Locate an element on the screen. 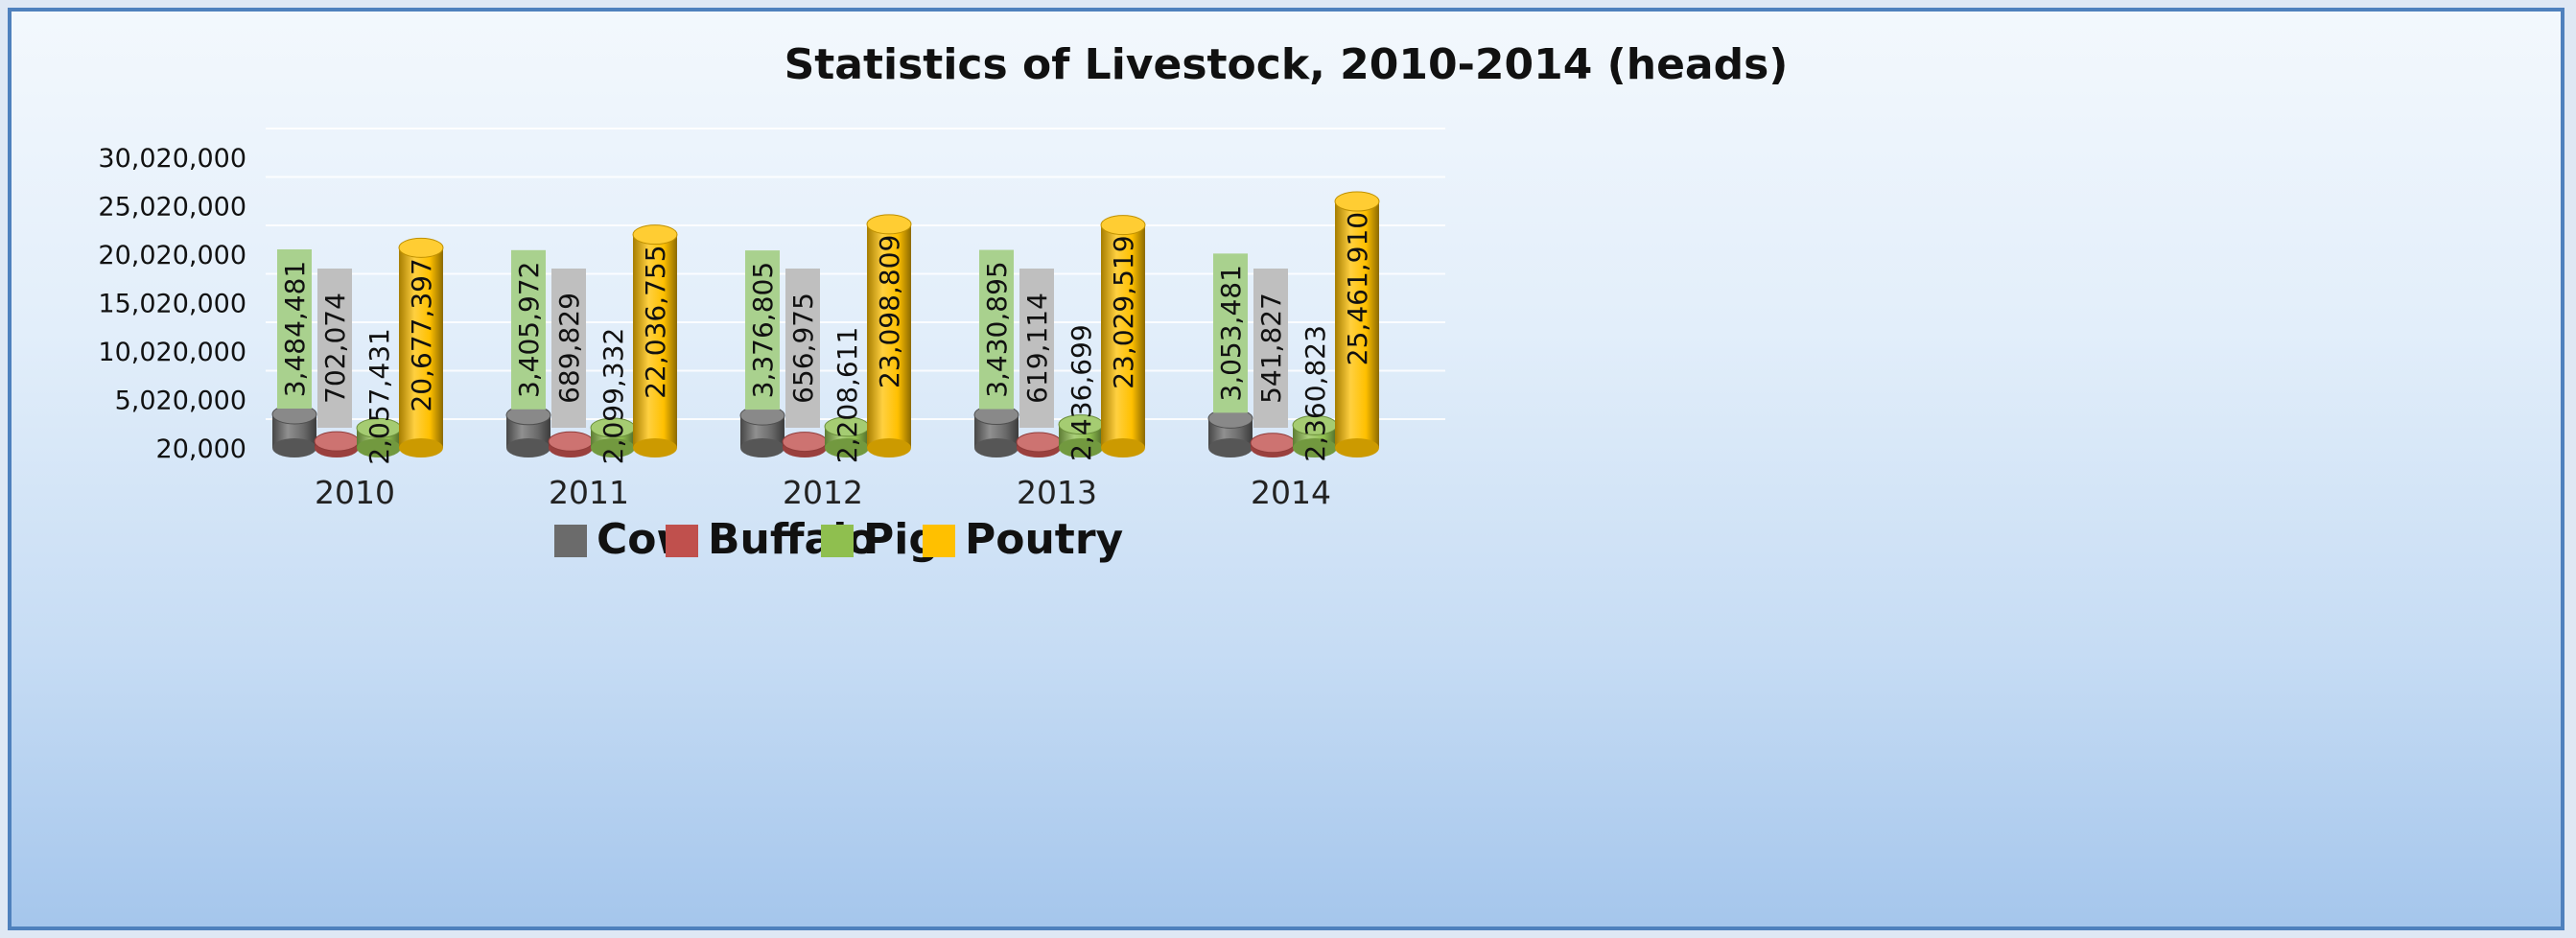 The height and width of the screenshot is (938, 2576). data-label-pig-2011: 2,099,332 is located at coordinates (613, 396).